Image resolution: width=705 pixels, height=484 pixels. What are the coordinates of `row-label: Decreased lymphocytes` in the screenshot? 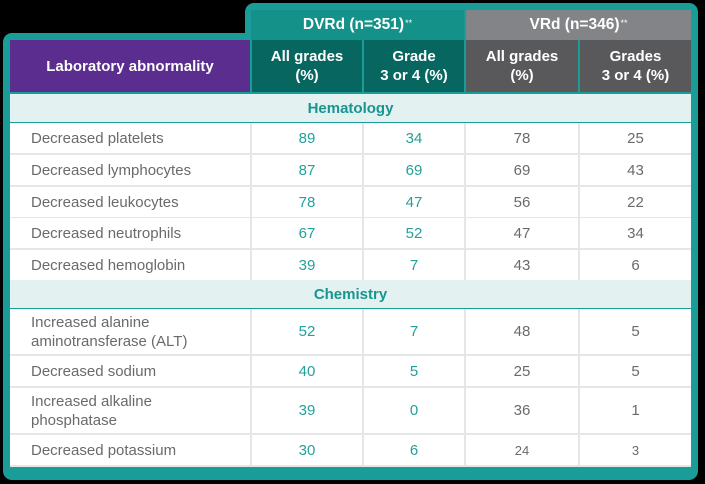 It's located at (111, 170).